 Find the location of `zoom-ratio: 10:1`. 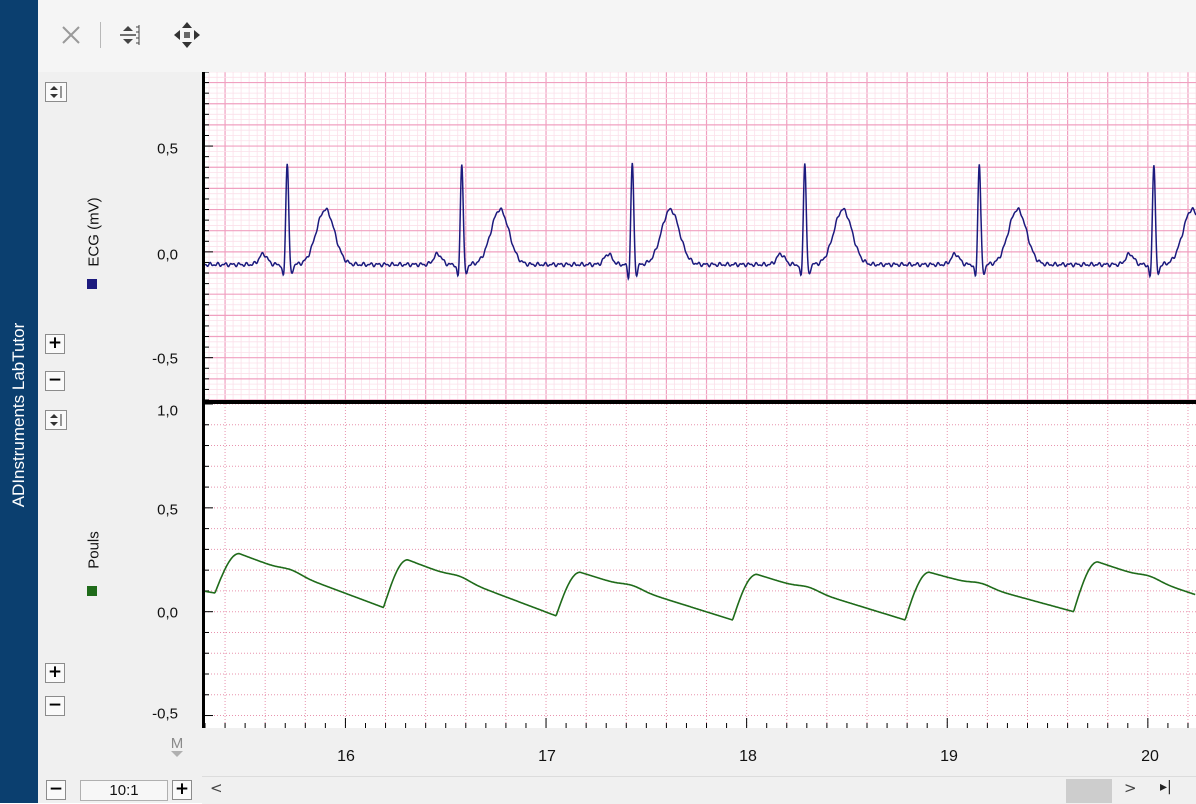

zoom-ratio: 10:1 is located at coordinates (124, 790).